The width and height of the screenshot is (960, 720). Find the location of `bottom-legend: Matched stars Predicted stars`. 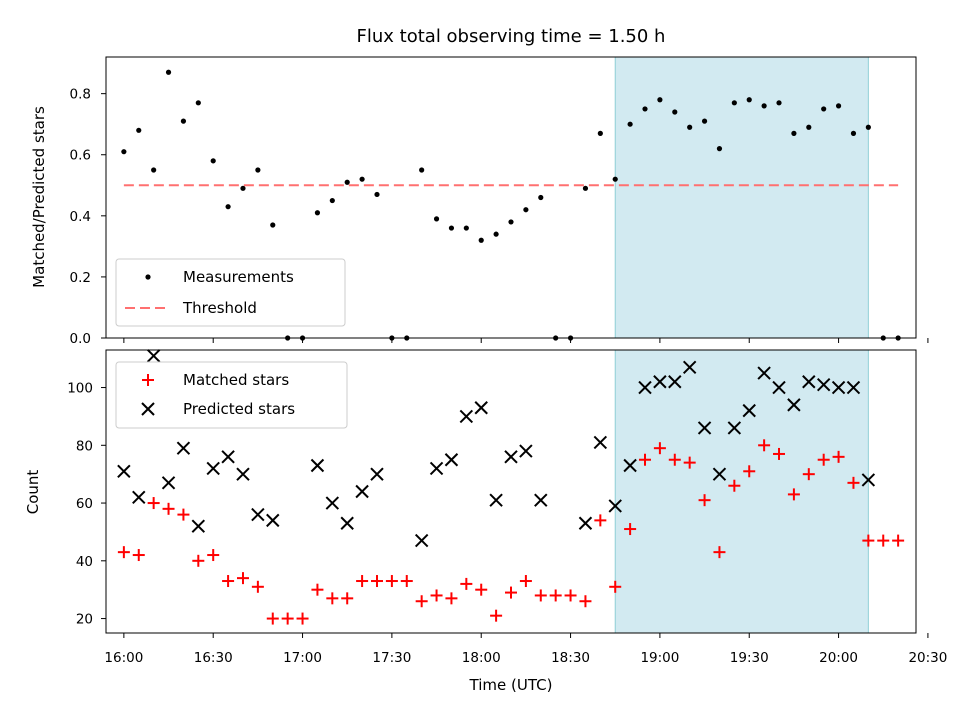

bottom-legend: Matched stars Predicted stars is located at coordinates (231, 395).